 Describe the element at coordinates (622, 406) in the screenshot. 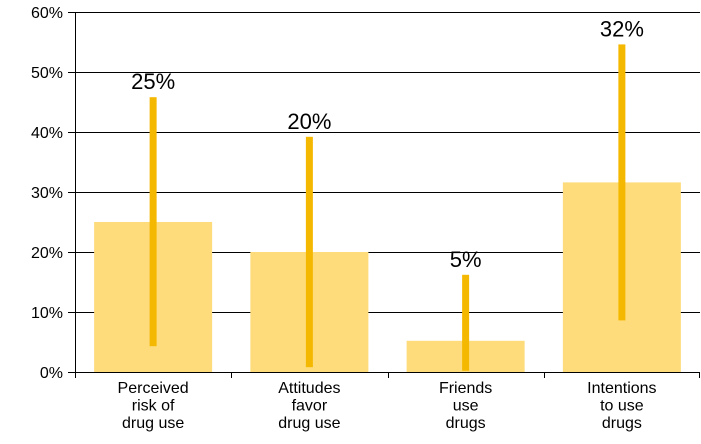

I see `x-category-label: to use` at that location.